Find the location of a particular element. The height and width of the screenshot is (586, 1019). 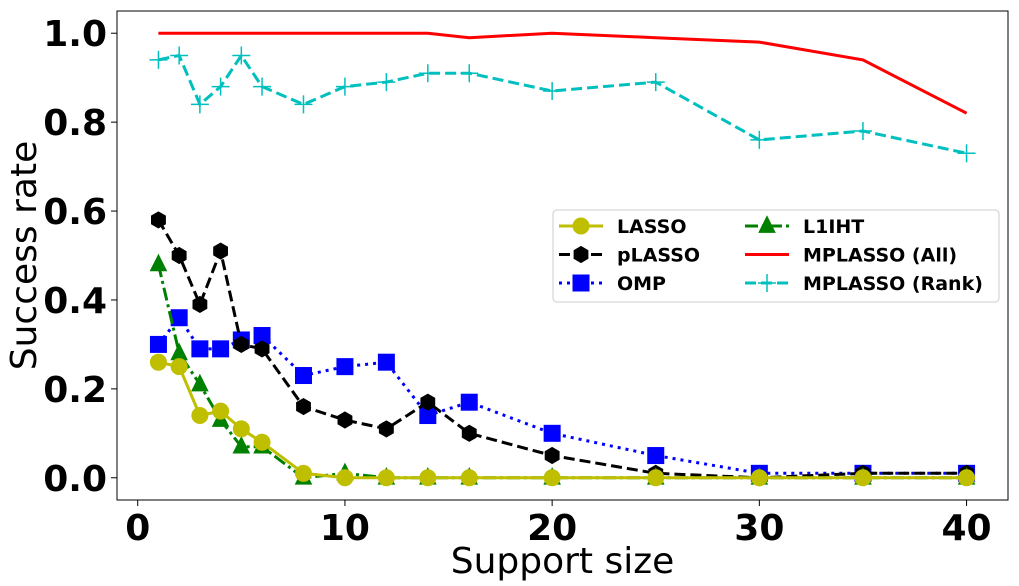

legend-item: MPLASSO (Rank) is located at coordinates (864, 284).